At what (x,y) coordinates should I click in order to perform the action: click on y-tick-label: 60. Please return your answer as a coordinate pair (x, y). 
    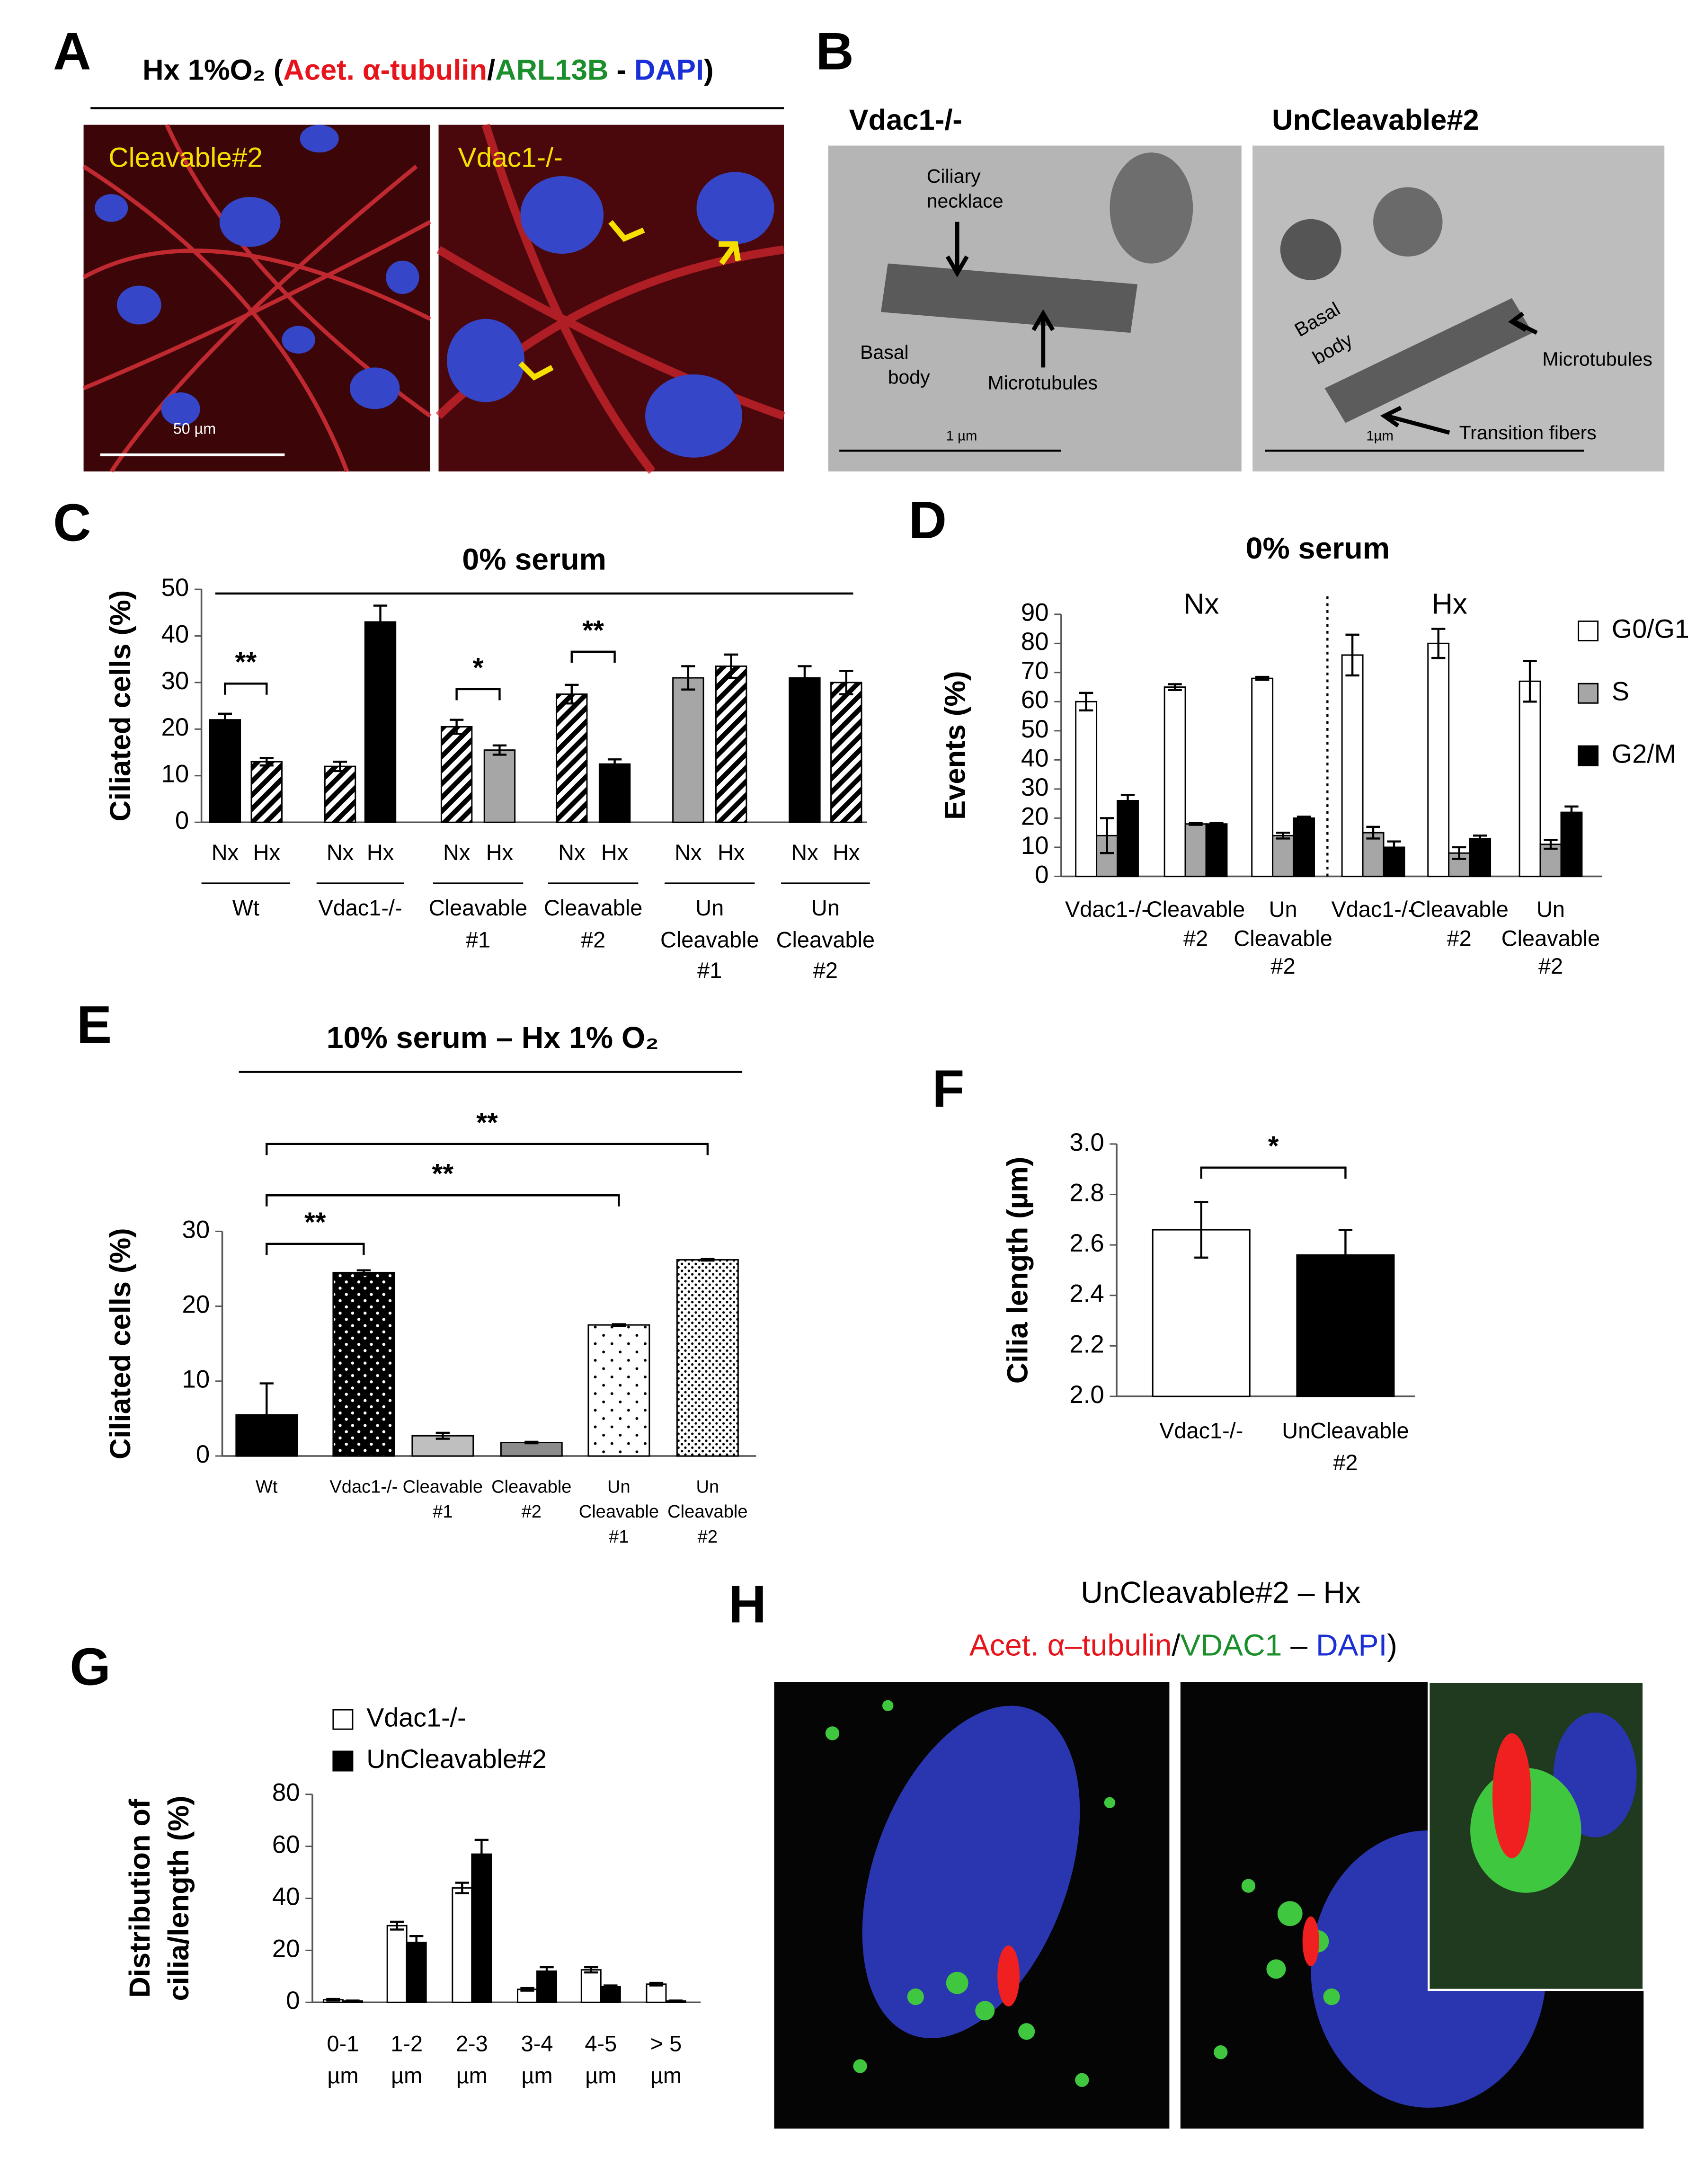
    Looking at the image, I should click on (286, 1845).